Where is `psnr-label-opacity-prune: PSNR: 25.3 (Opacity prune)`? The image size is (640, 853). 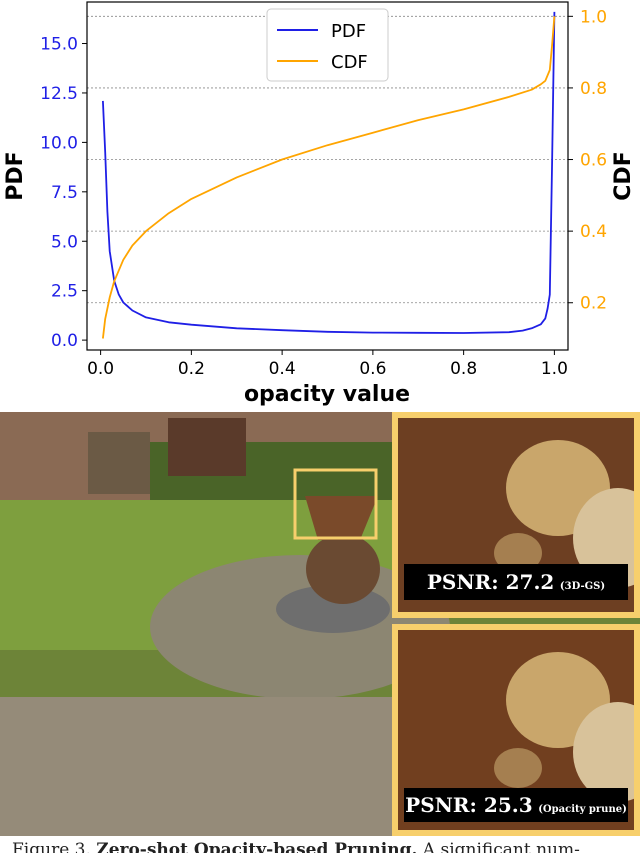 psnr-label-opacity-prune: PSNR: 25.3 (Opacity prune) is located at coordinates (516, 805).